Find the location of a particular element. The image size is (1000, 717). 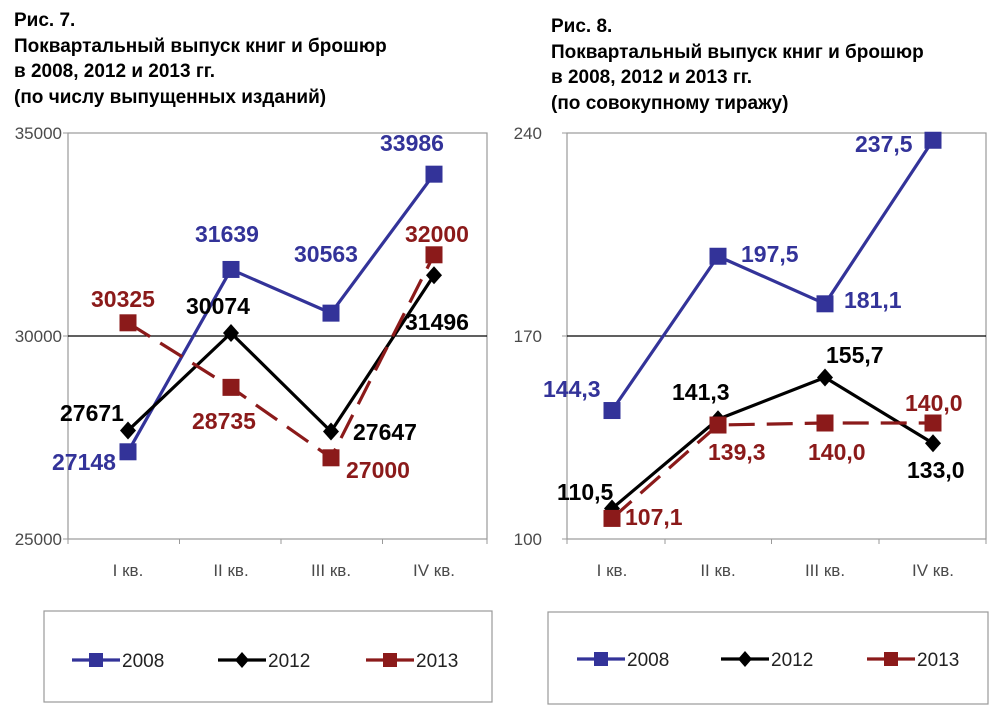

chart-2-y-tick-label: 100 is located at coordinates (528, 539).